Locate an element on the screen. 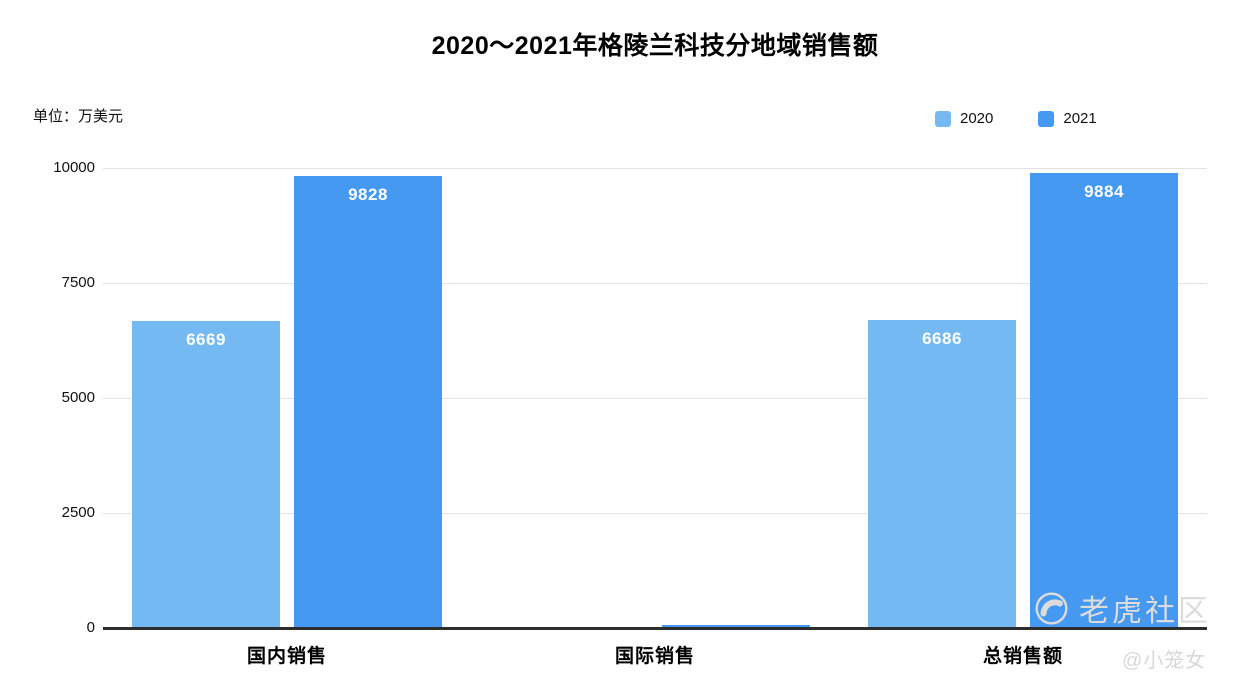 Image resolution: width=1236 pixels, height=686 pixels. x-axis-category-label: 总销售额 is located at coordinates (1022, 656).